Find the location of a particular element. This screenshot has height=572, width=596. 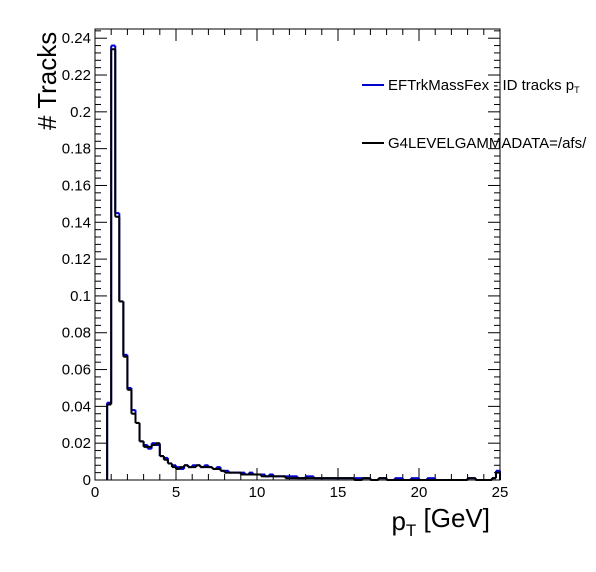

x-tick-label: 10 is located at coordinates (257, 492).